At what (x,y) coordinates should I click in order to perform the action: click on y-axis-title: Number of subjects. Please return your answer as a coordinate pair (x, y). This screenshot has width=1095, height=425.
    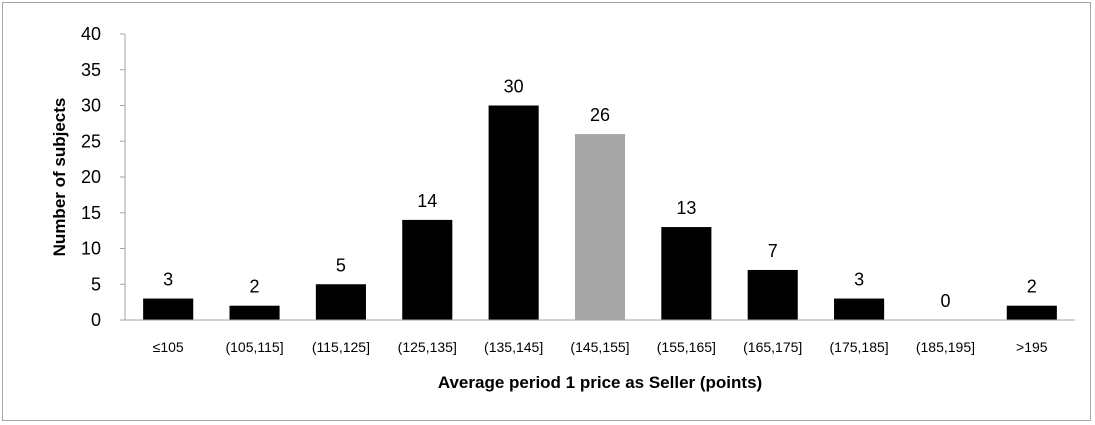
    Looking at the image, I should click on (59, 177).